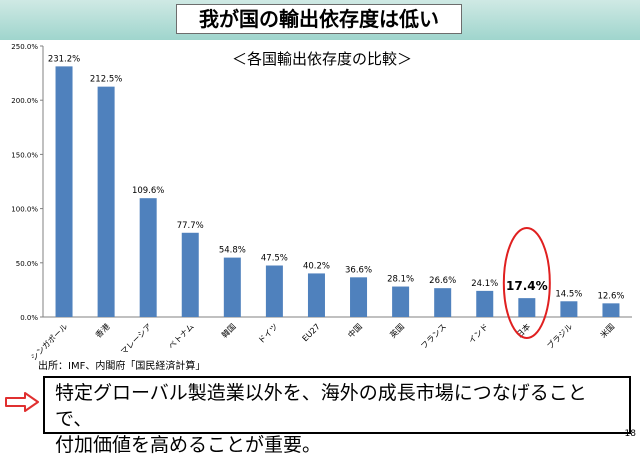 This screenshot has height=458, width=640. Describe the element at coordinates (24, 210) in the screenshot. I see `y-tick-label: 100.0%` at that location.